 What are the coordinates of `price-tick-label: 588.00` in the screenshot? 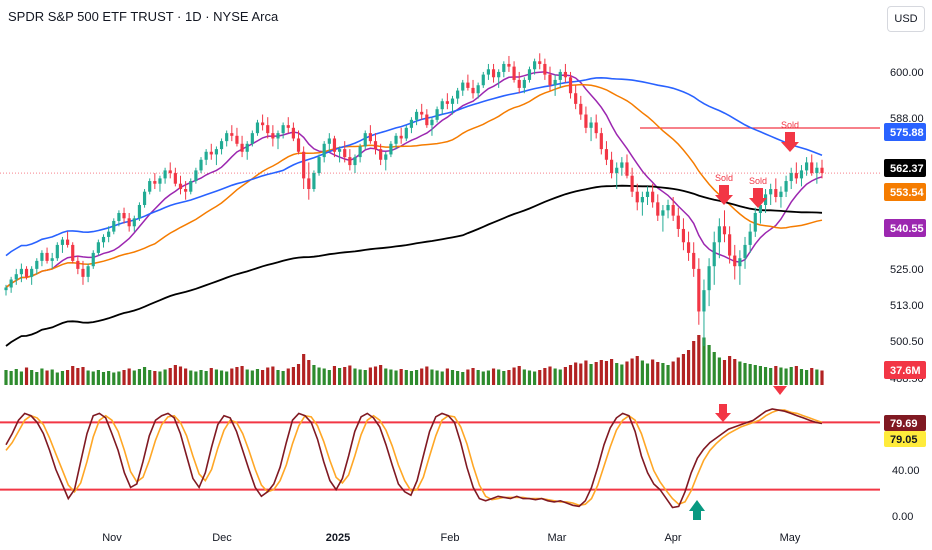 It's located at (907, 119).